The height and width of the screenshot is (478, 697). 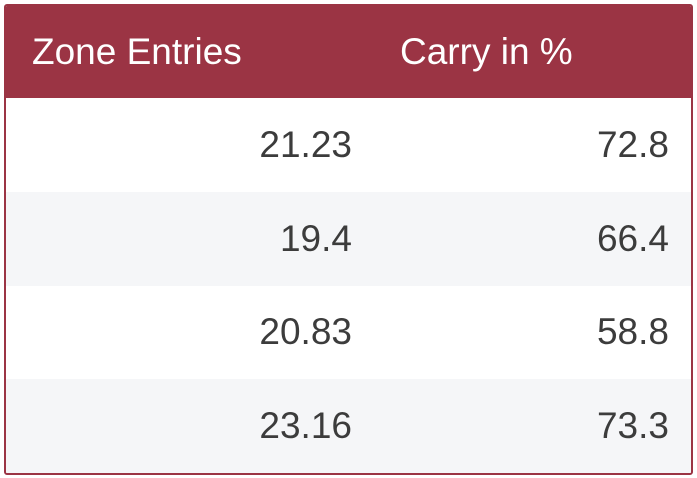 What do you see at coordinates (305, 144) in the screenshot?
I see `cell-zone-entries: 21.23` at bounding box center [305, 144].